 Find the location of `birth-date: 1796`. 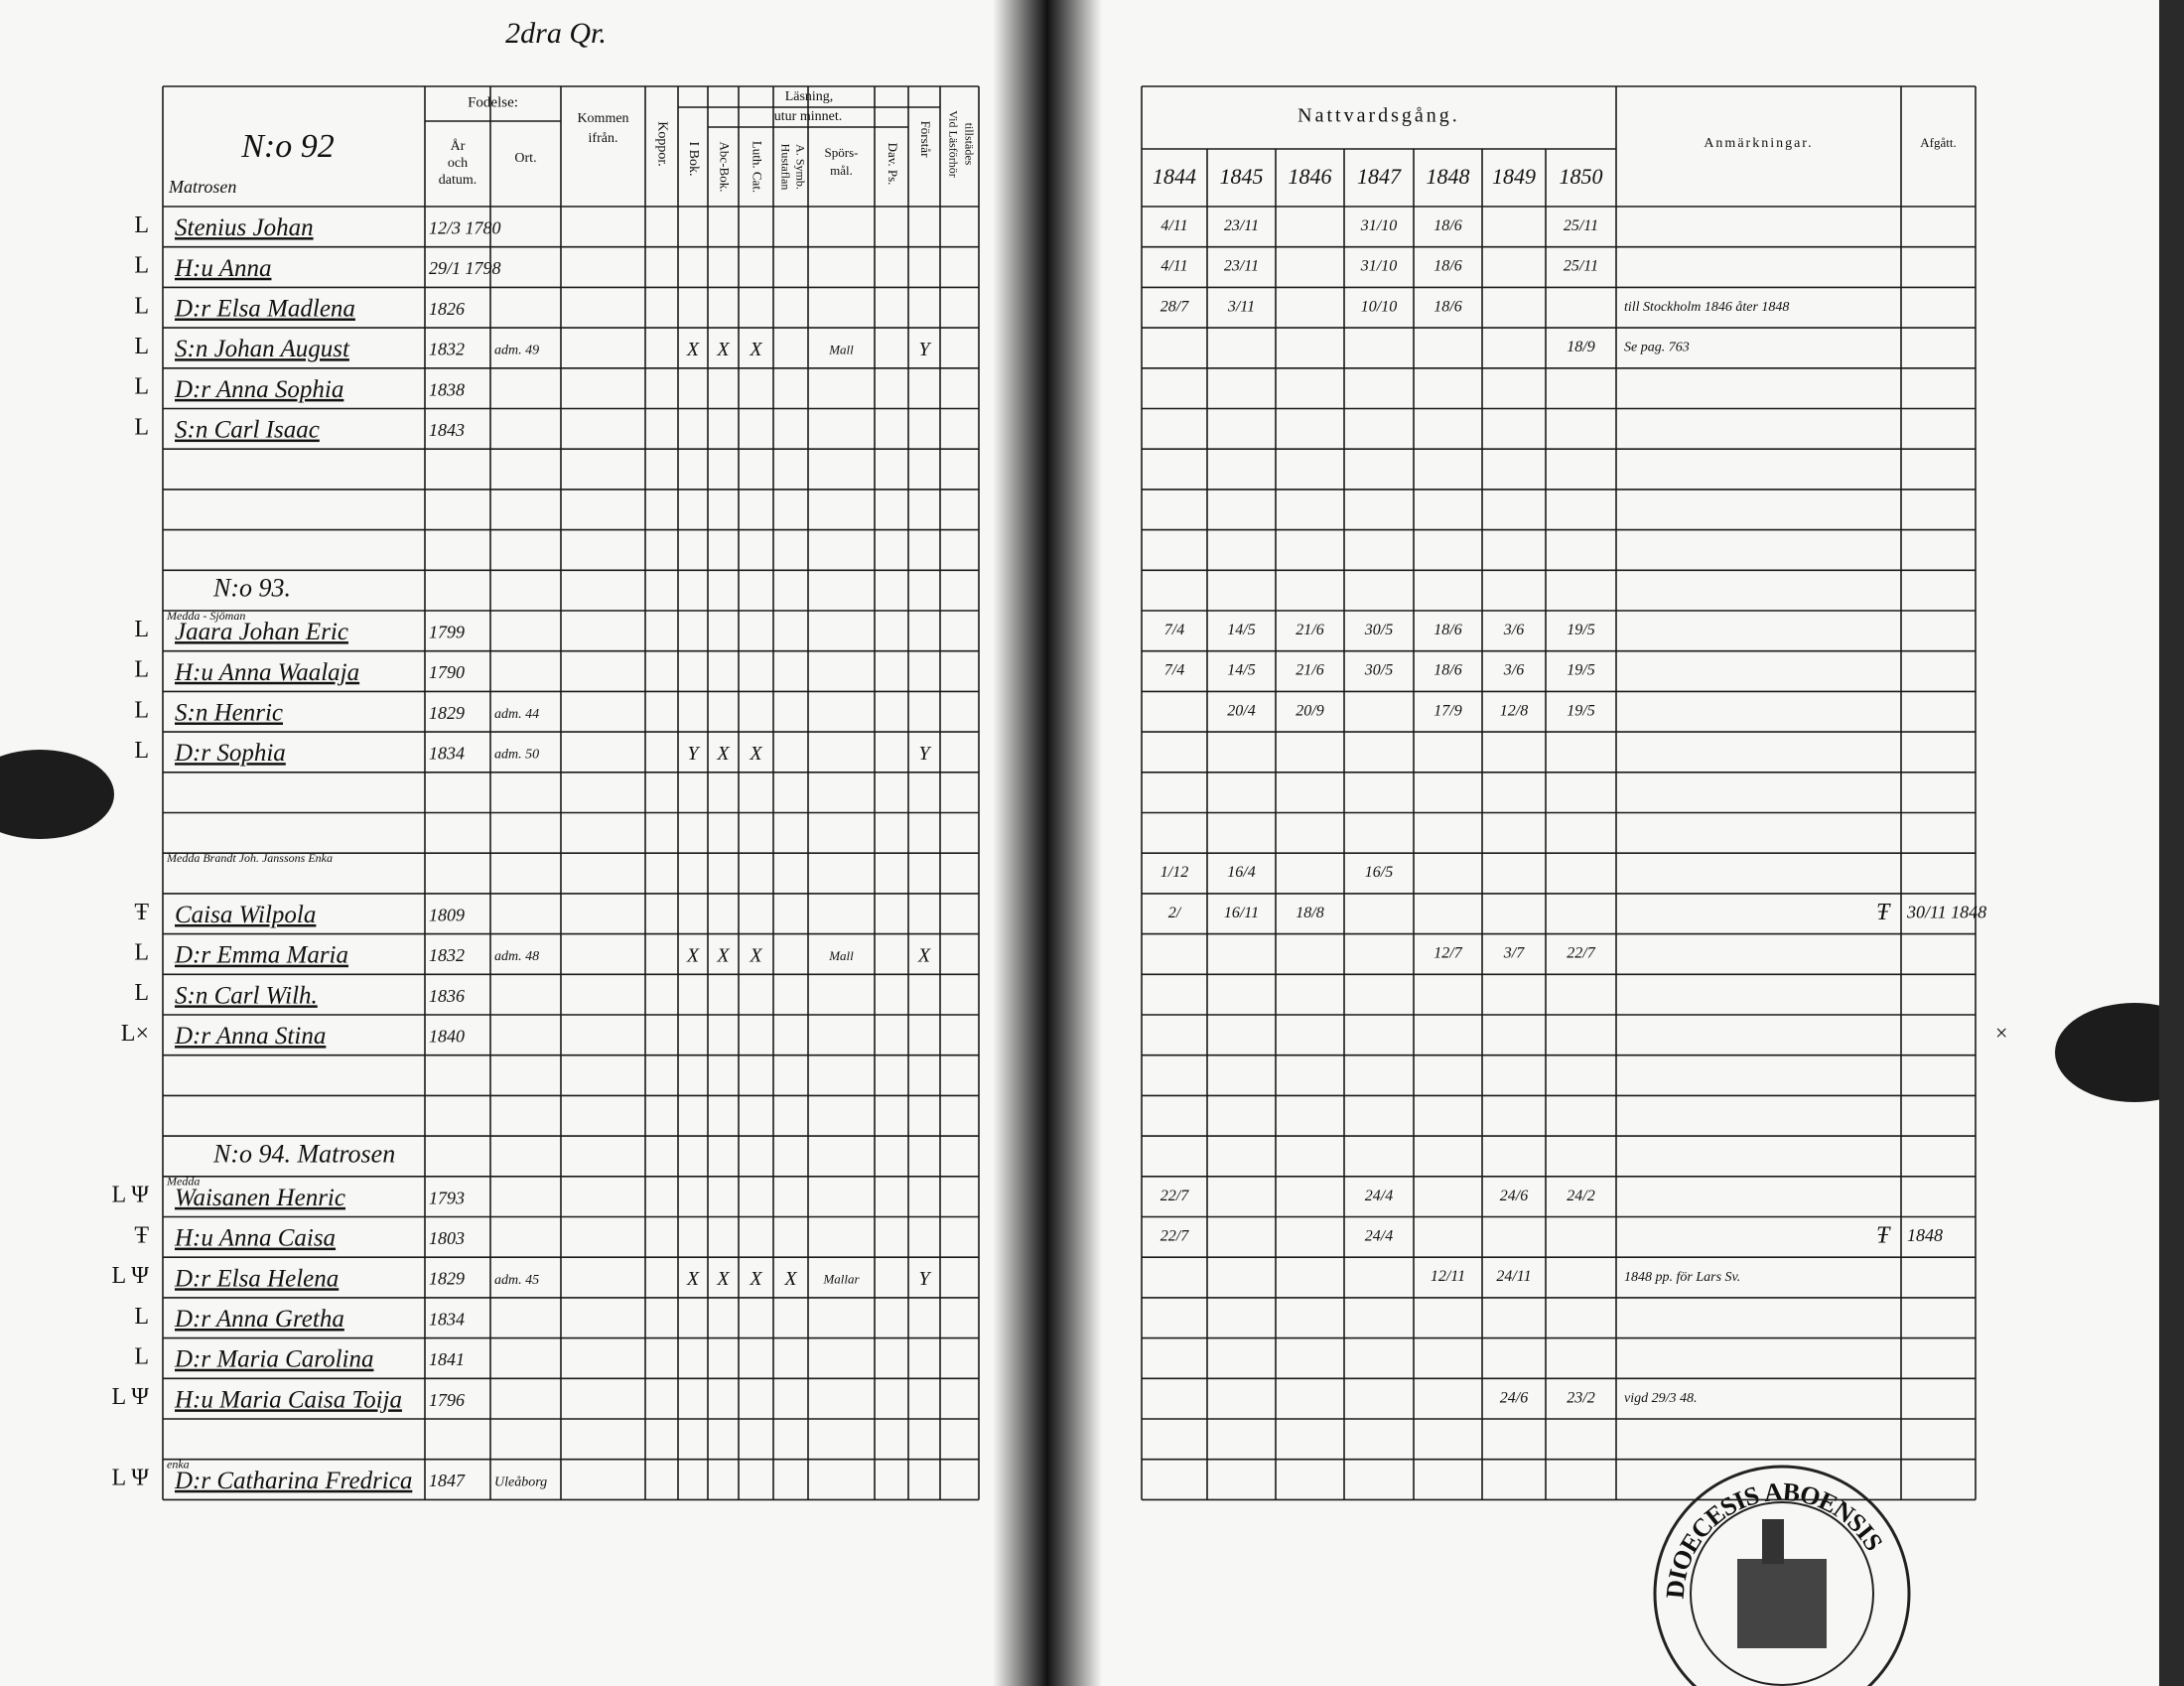

birth-date: 1796 is located at coordinates (447, 1400).